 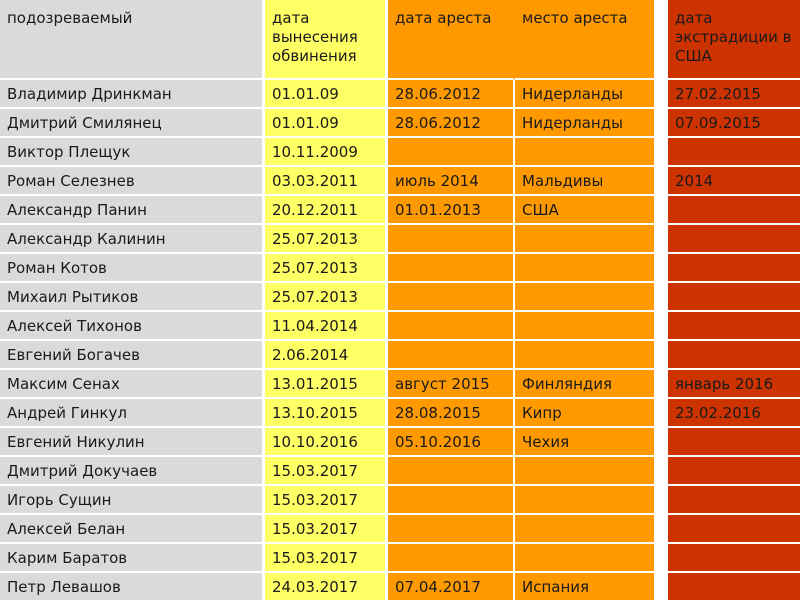 I want to click on cell-extradition-date: 2014, so click(x=734, y=181).